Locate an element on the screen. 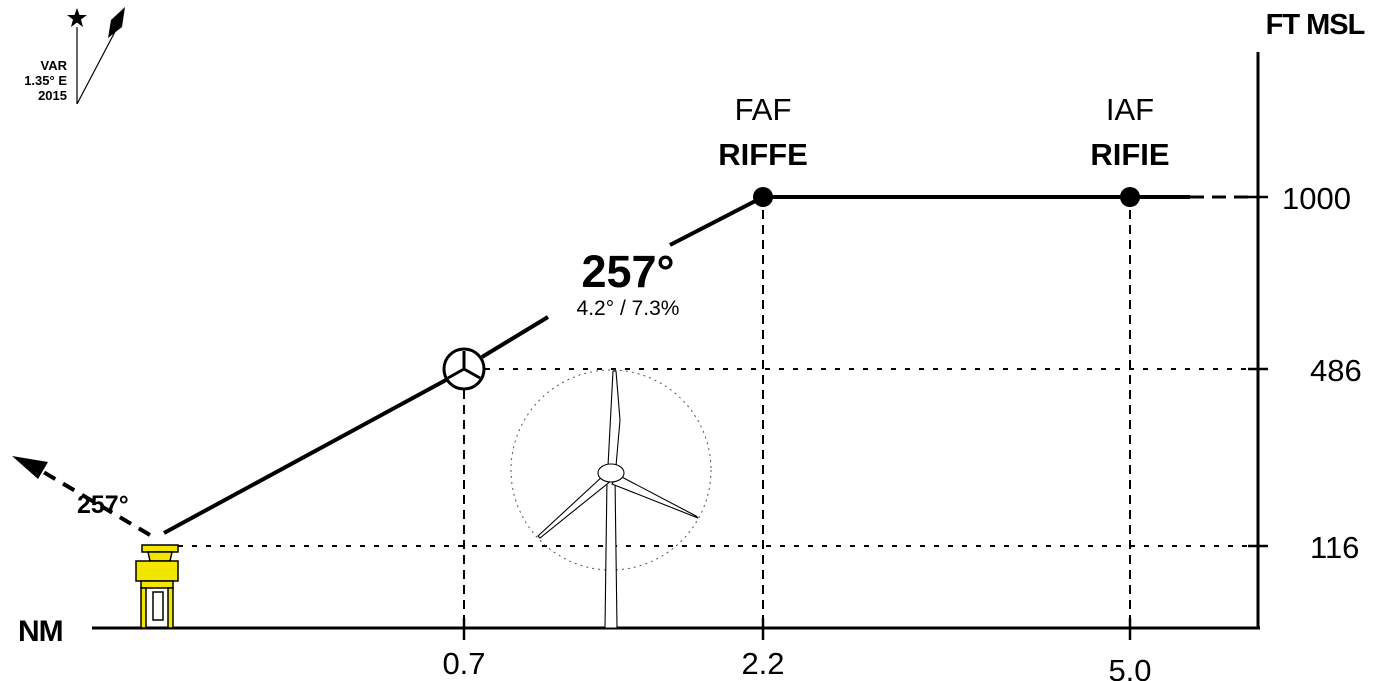 This screenshot has height=681, width=1389. fix-marker-faf is located at coordinates (763, 197).